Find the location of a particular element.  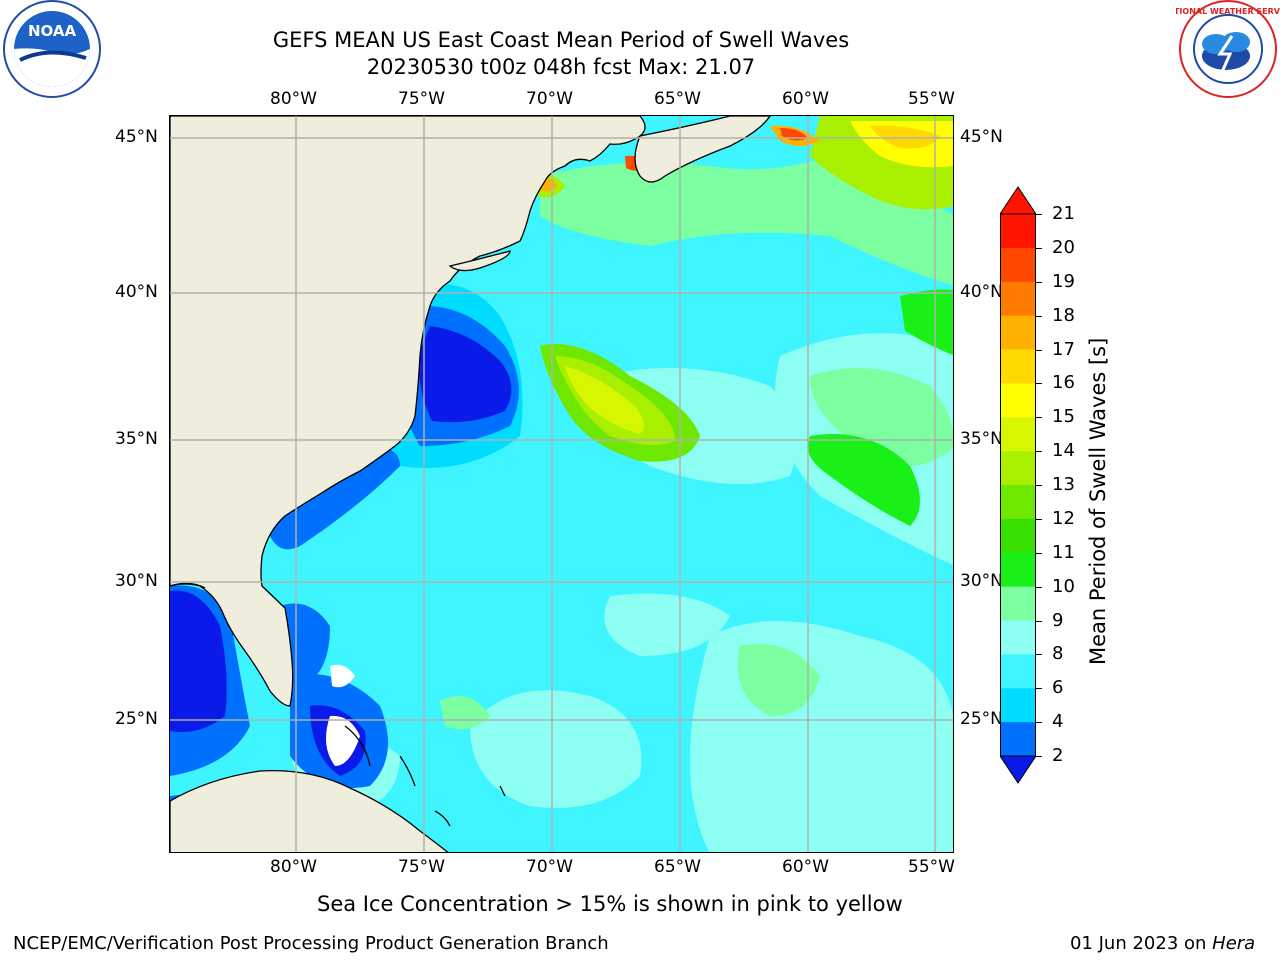

lat-label-right: 30°N is located at coordinates (981, 581).